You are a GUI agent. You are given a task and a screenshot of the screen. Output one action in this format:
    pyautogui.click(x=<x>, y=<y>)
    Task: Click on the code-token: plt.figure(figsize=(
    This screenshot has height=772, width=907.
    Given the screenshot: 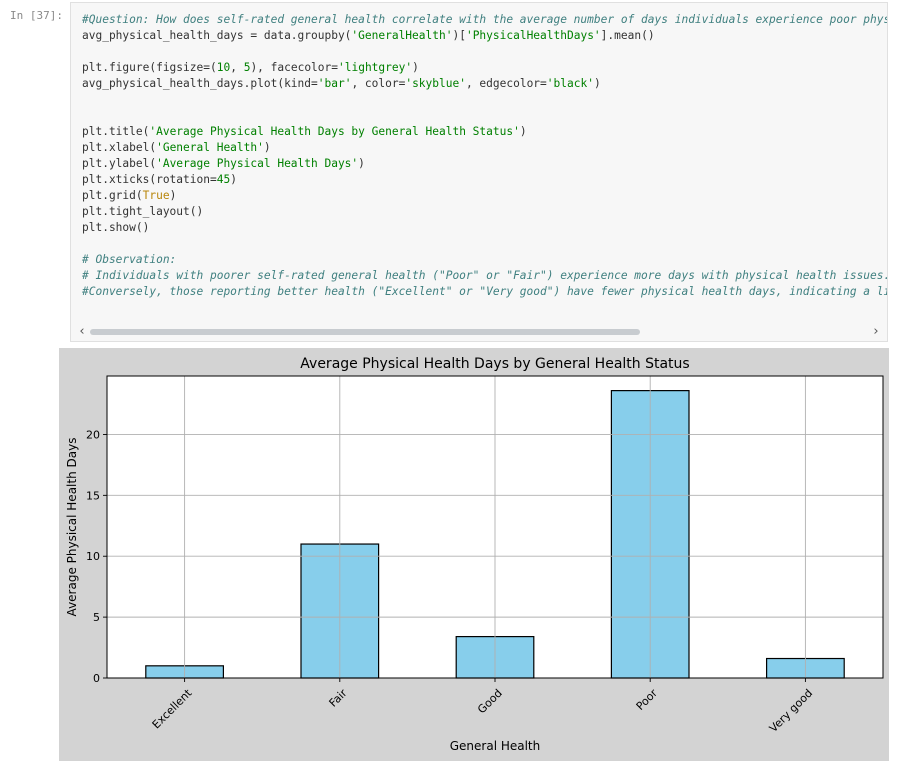 What is the action you would take?
    pyautogui.click(x=149, y=67)
    